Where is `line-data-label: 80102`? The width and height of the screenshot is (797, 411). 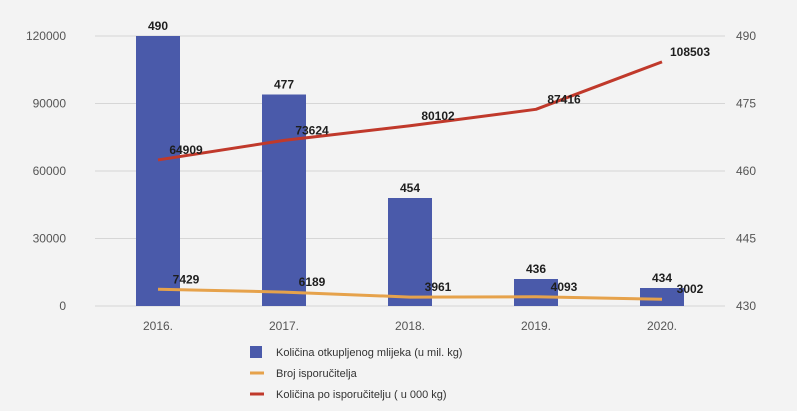 line-data-label: 80102 is located at coordinates (438, 116).